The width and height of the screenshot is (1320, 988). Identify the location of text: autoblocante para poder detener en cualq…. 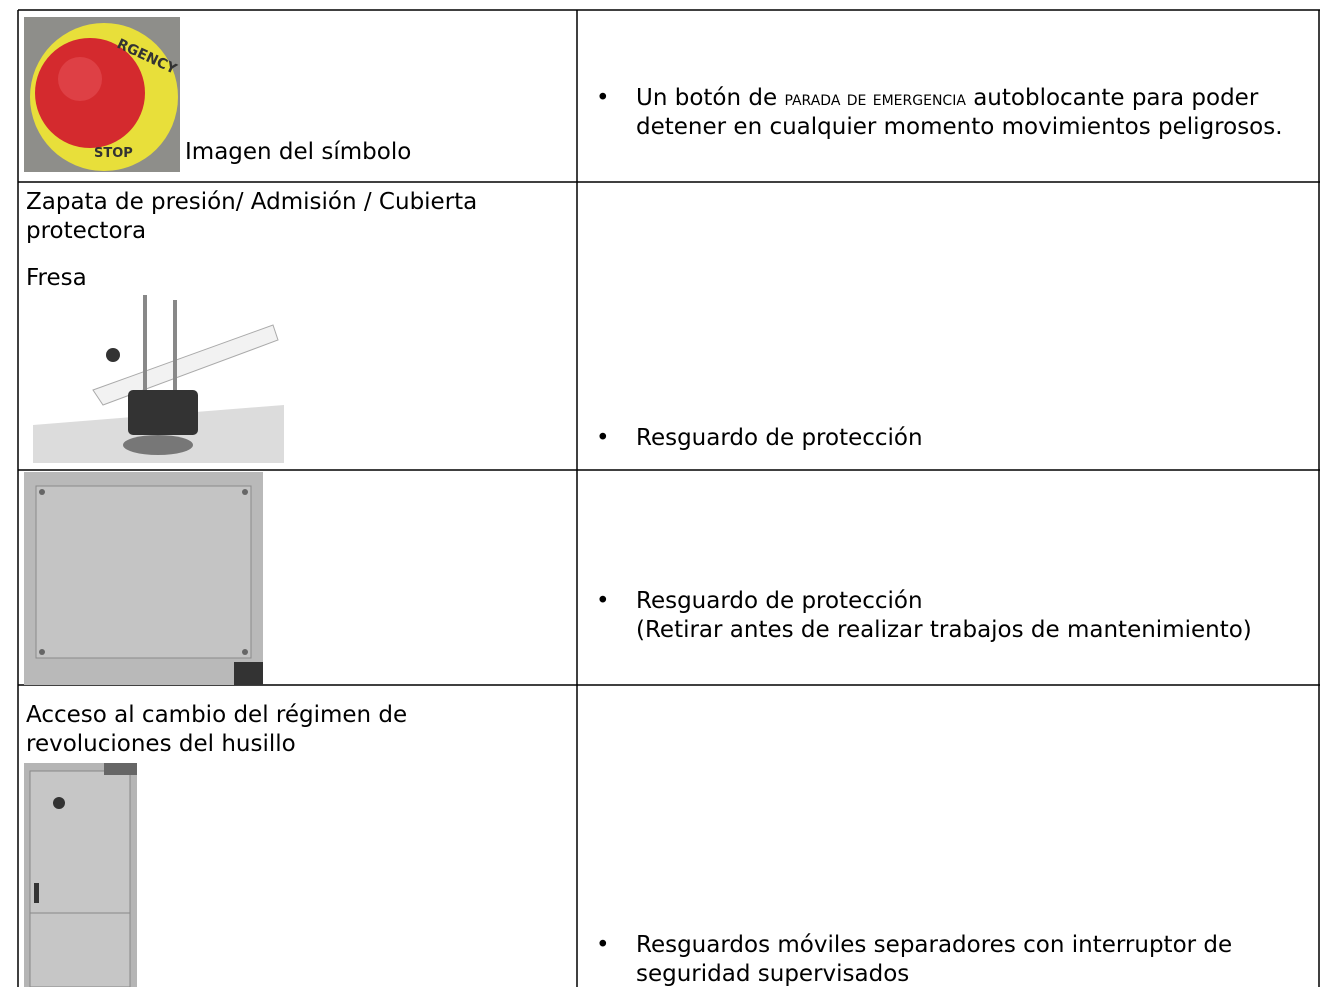
(959, 112).